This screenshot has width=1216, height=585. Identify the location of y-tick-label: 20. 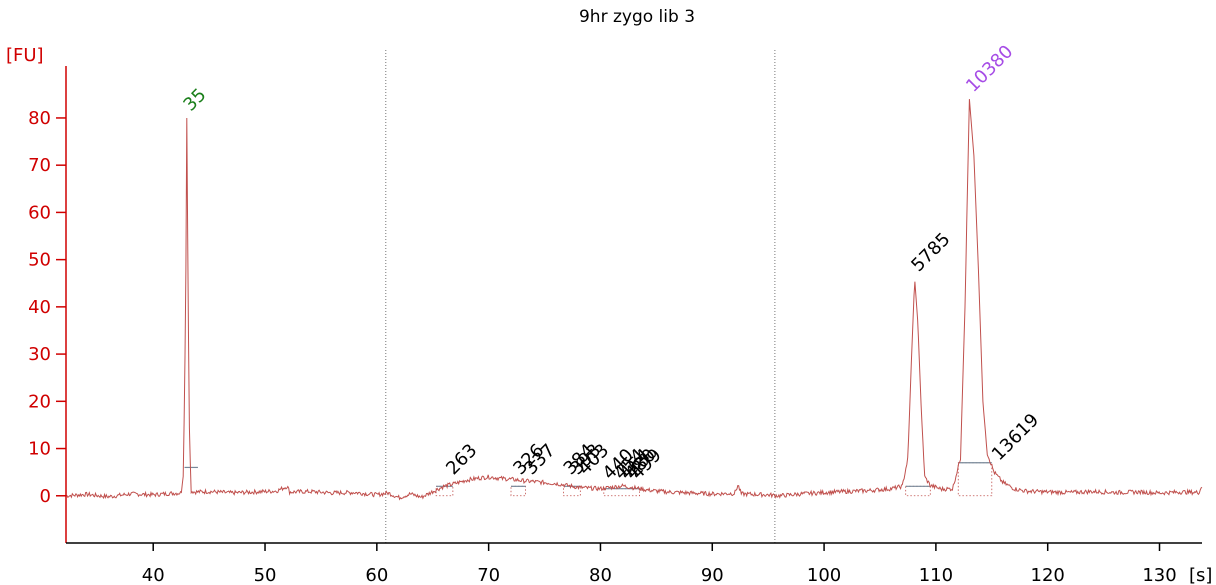
(39, 401).